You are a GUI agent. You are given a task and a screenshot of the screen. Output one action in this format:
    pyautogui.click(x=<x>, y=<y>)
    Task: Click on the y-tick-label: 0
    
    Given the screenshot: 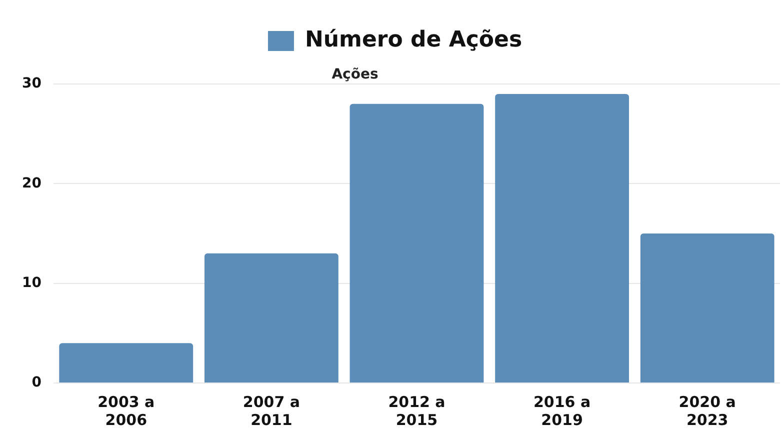 What is the action you would take?
    pyautogui.click(x=37, y=382)
    